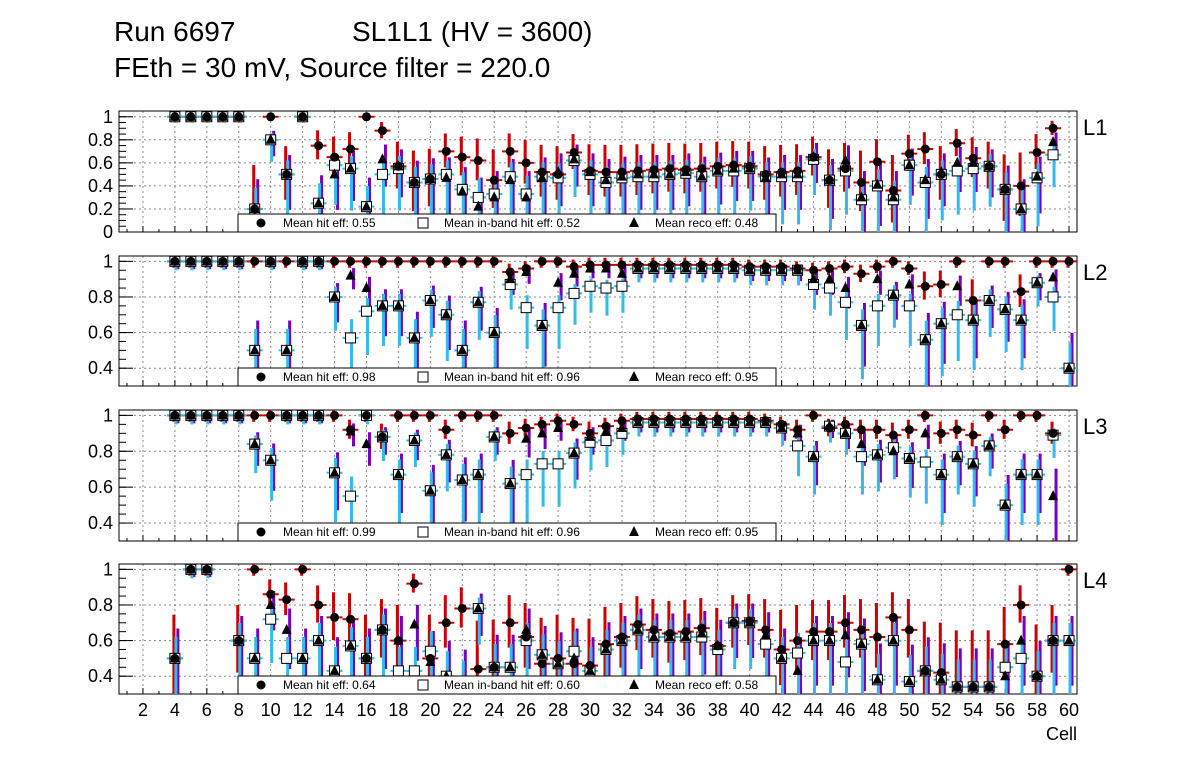 The height and width of the screenshot is (772, 1196). What do you see at coordinates (100, 605) in the screenshot?
I see `y-tick-label: 0.8` at bounding box center [100, 605].